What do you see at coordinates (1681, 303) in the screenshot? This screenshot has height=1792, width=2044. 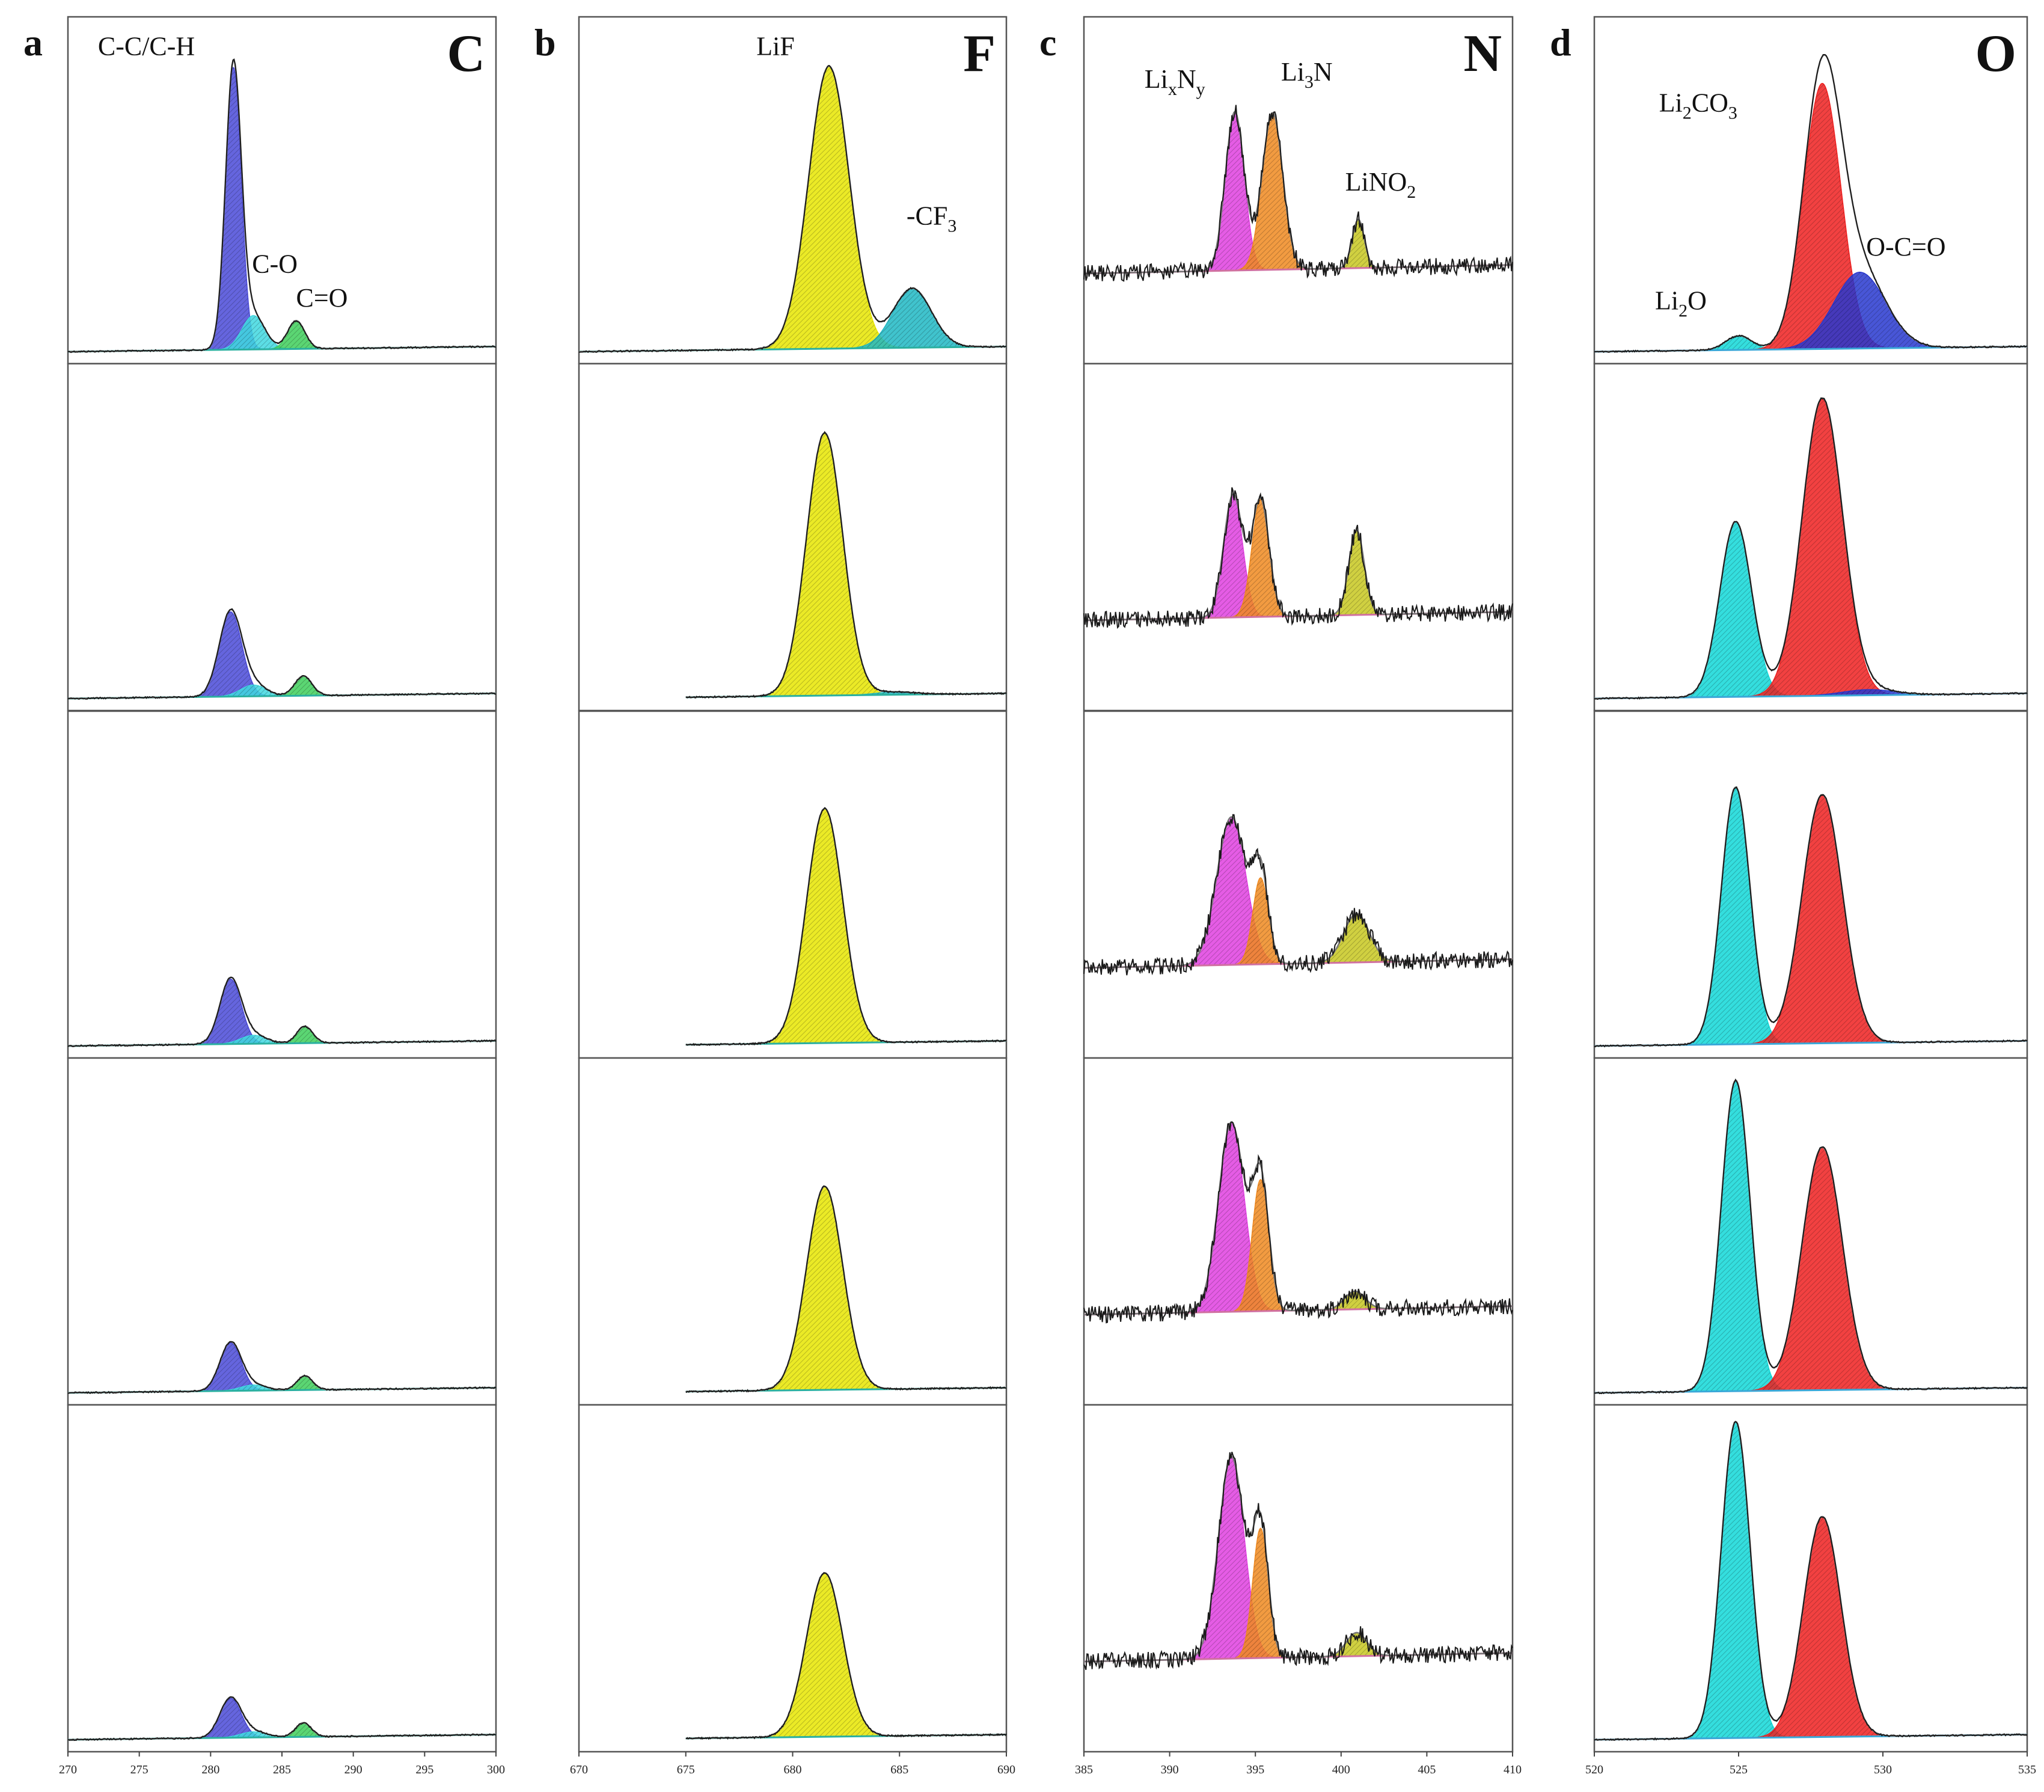 I see `peak-annotation: Li2O` at bounding box center [1681, 303].